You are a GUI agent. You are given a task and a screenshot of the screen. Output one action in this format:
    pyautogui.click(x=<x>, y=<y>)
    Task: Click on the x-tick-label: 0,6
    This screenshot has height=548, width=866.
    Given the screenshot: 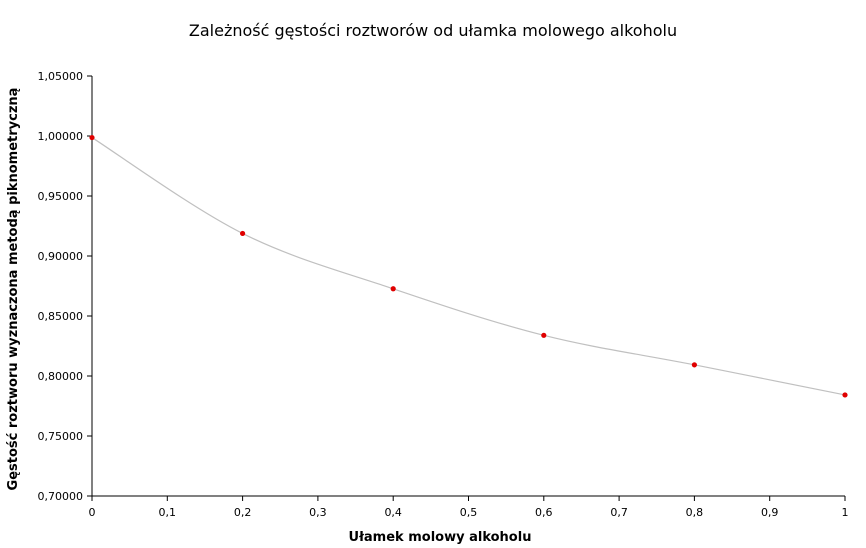 What is the action you would take?
    pyautogui.click(x=544, y=512)
    